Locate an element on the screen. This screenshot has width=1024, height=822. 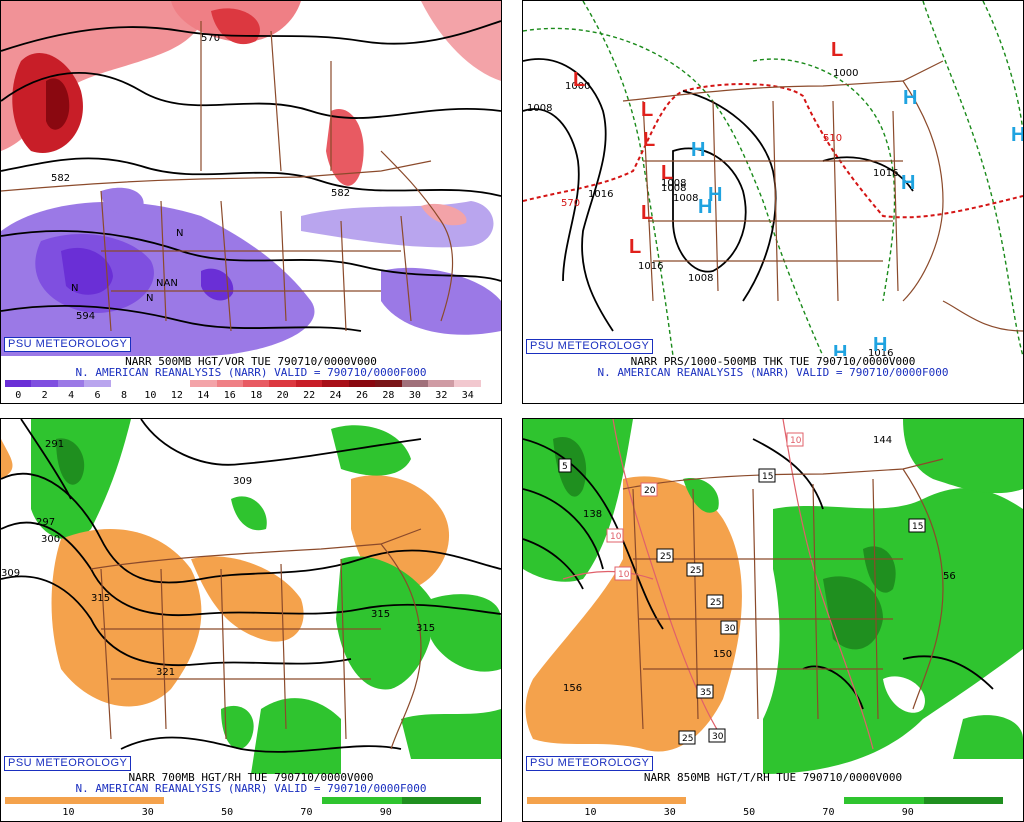
temperature-box: 20 is located at coordinates (650, 491).